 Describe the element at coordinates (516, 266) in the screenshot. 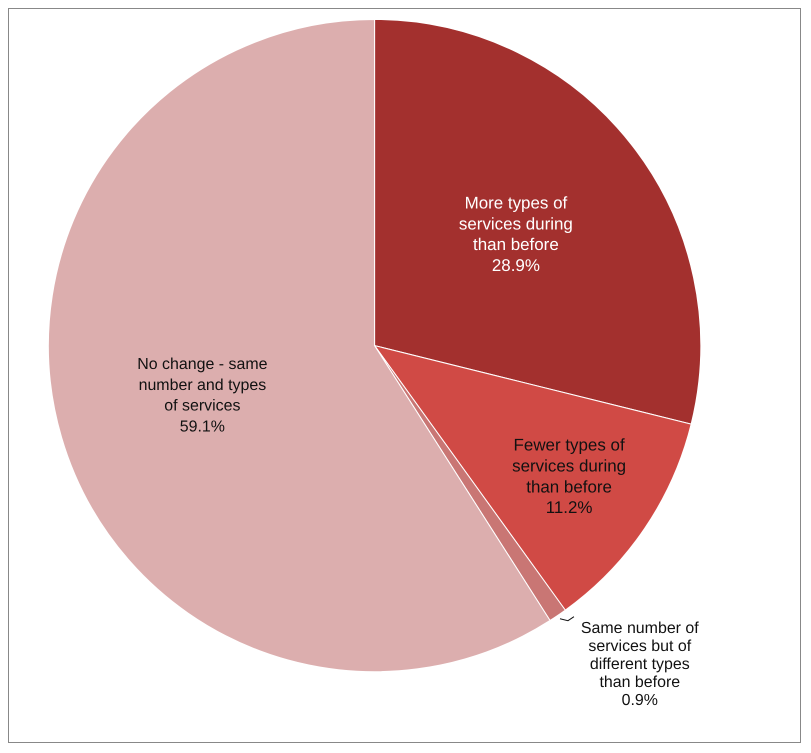

I see `data-label: 28.9%` at that location.